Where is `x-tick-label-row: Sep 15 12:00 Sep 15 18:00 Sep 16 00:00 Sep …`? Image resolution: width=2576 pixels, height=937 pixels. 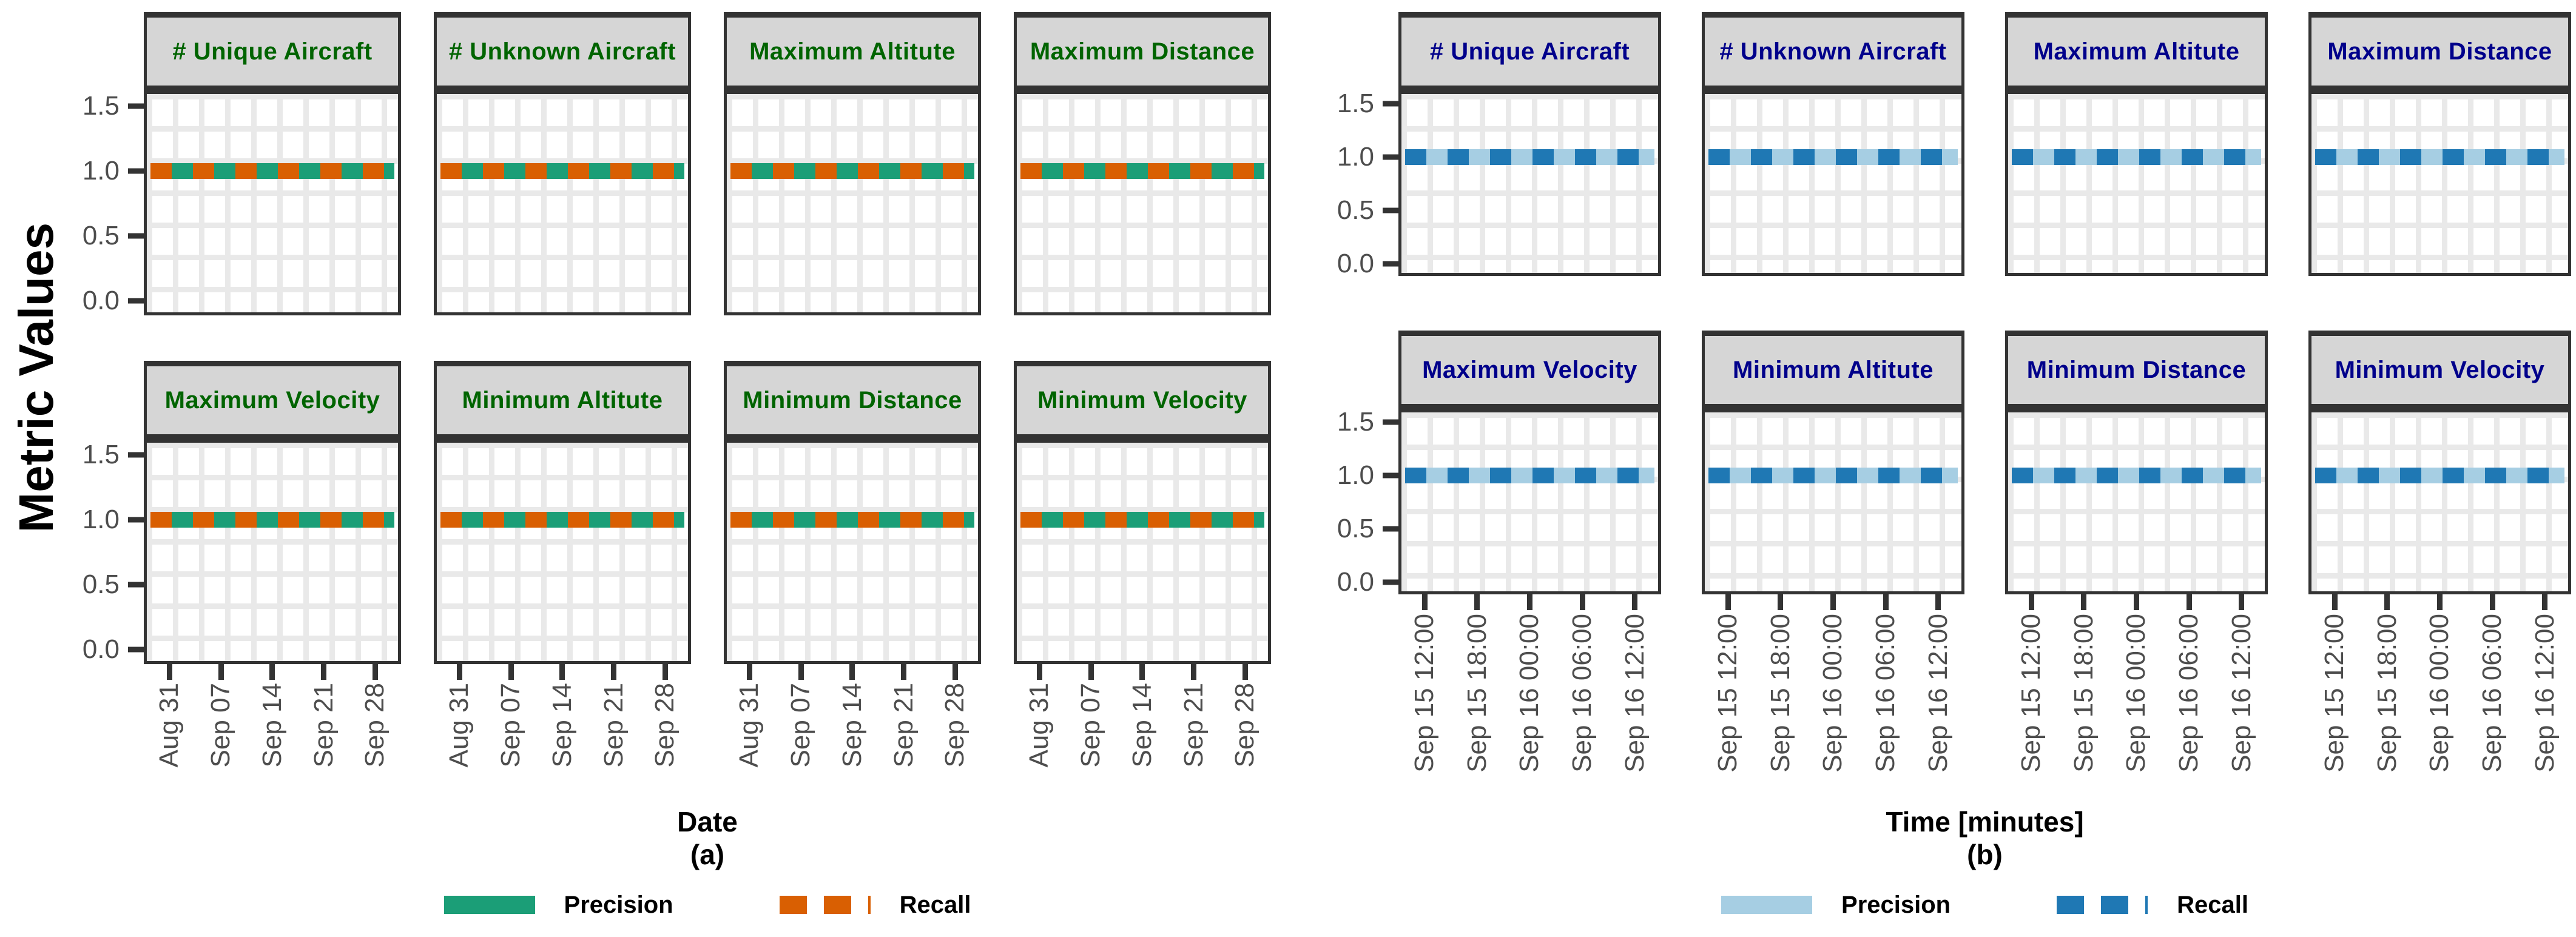
x-tick-label-row: Sep 15 12:00 Sep 15 18:00 Sep 16 00:00 Sep … is located at coordinates (1529, 717).